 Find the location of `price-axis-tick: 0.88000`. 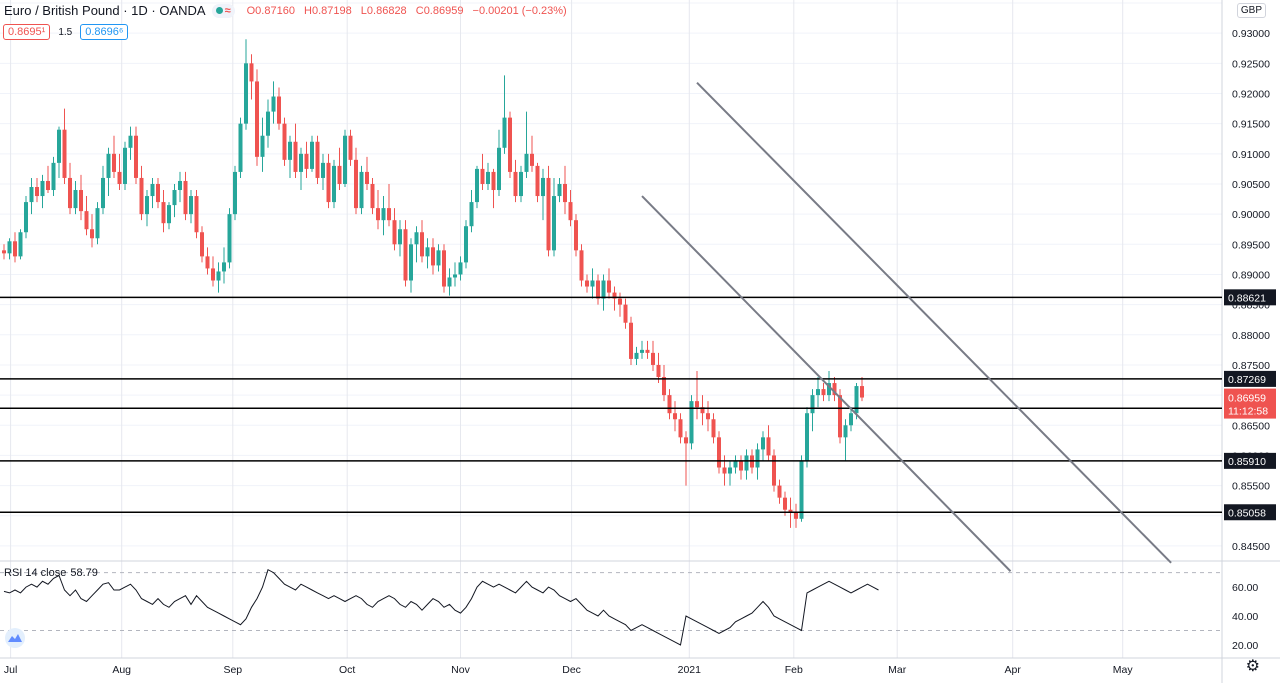

price-axis-tick: 0.88000 is located at coordinates (1251, 336).